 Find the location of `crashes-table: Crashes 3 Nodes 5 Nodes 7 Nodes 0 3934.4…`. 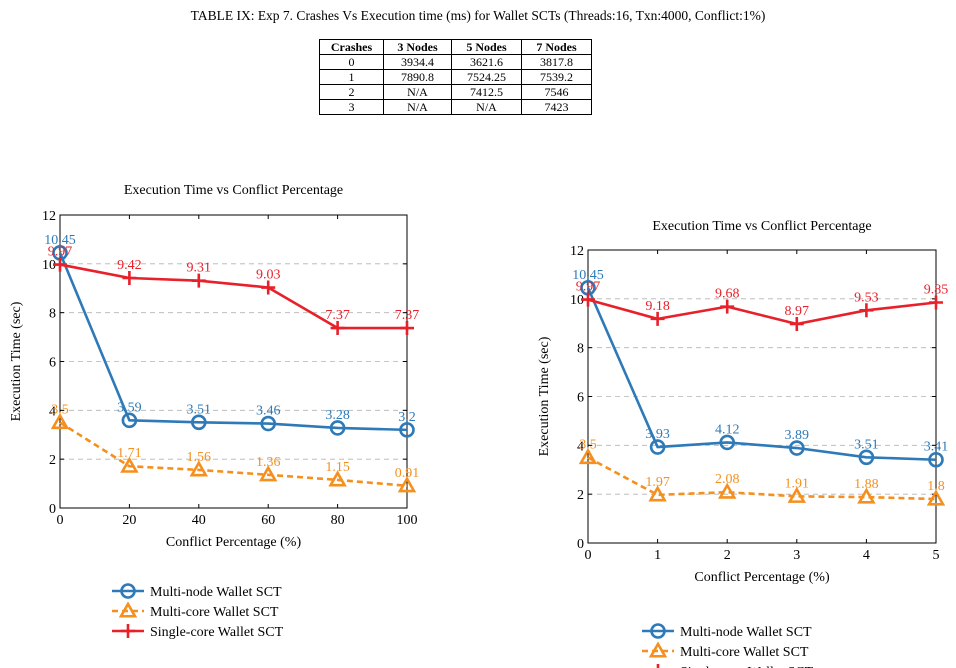

crashes-table: Crashes 3 Nodes 5 Nodes 7 Nodes 0 3934.4… is located at coordinates (455, 77).